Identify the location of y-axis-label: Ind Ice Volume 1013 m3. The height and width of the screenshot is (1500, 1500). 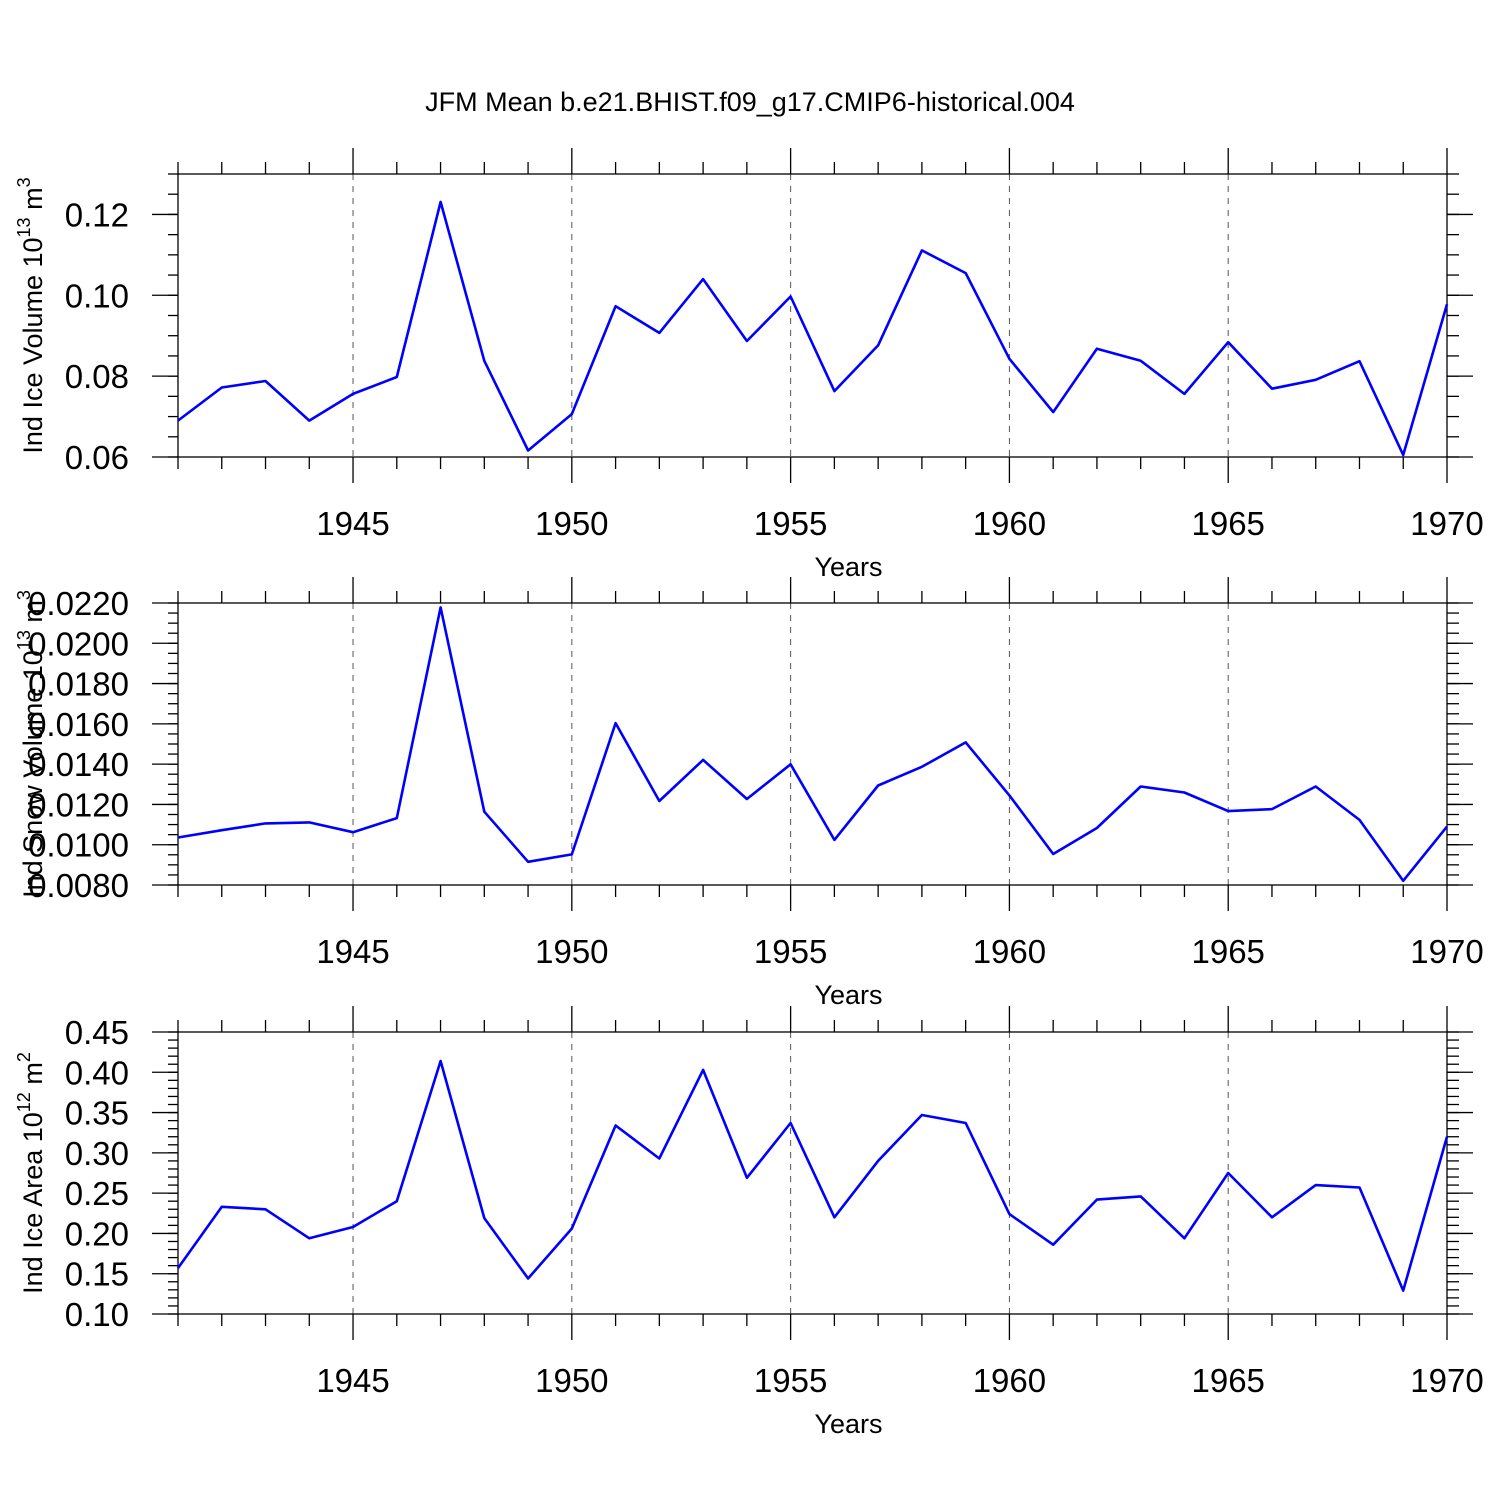
(31, 315).